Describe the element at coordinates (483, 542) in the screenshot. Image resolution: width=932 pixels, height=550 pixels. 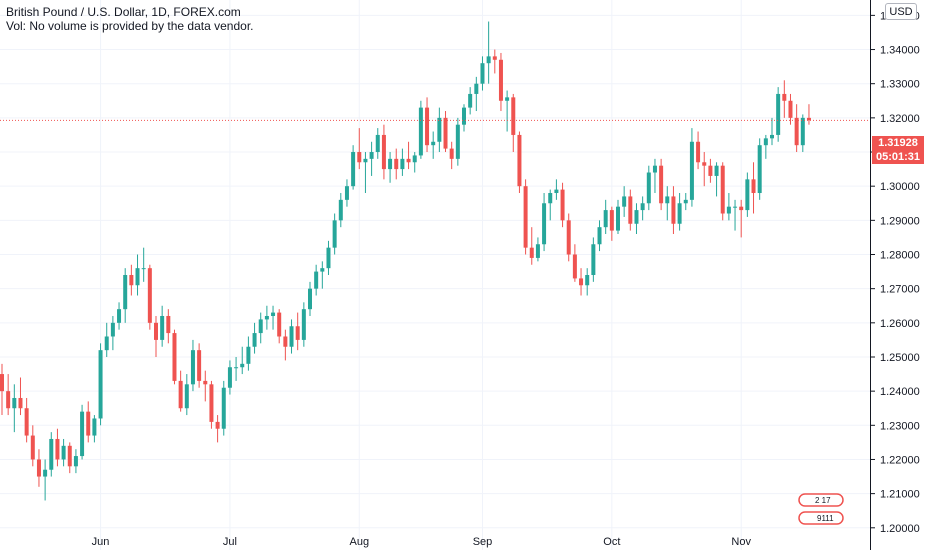
I see `x-tick-label: Sep` at that location.